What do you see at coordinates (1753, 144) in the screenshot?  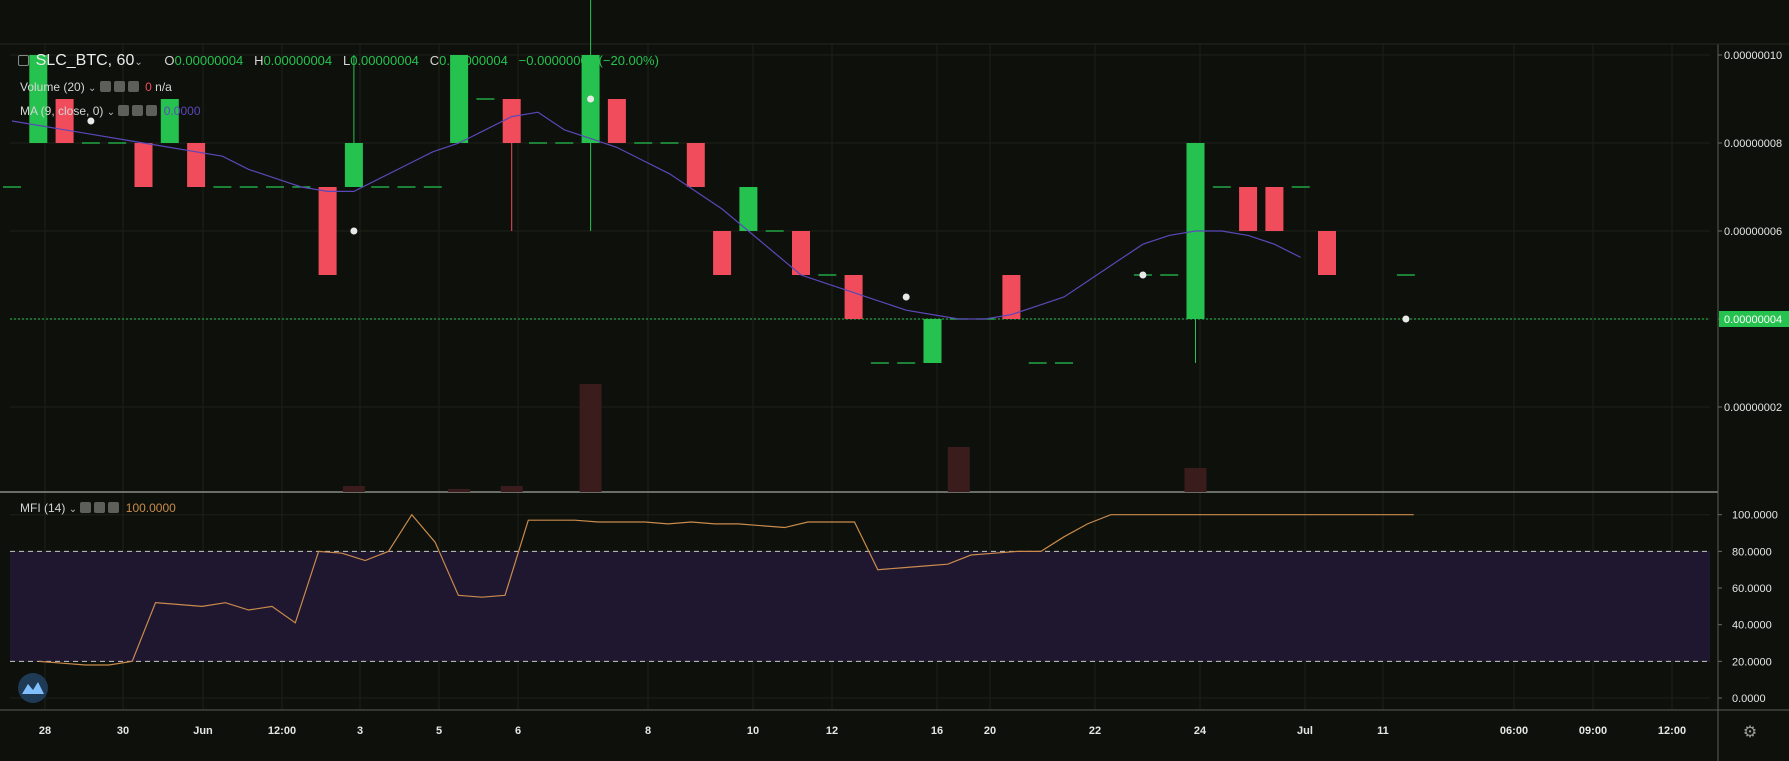 I see `price-tick-label: 0.00000008` at bounding box center [1753, 144].